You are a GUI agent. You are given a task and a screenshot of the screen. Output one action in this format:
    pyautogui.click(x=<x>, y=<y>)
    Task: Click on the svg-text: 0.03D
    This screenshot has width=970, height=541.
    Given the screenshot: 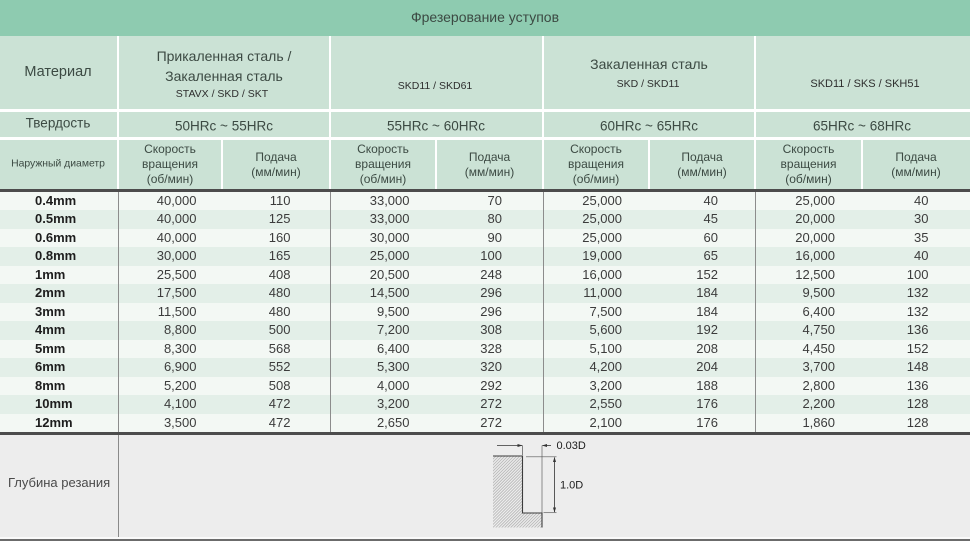 What is the action you would take?
    pyautogui.click(x=571, y=446)
    